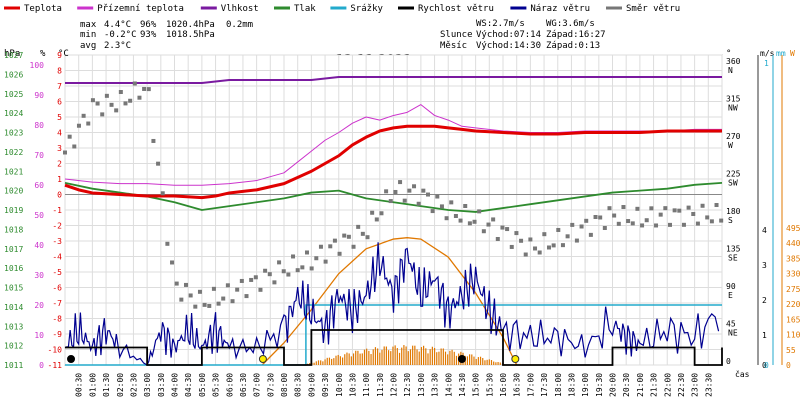 This screenshot has width=800, height=400. Describe the element at coordinates (731, 324) in the screenshot. I see `tick-dir: 45` at that location.